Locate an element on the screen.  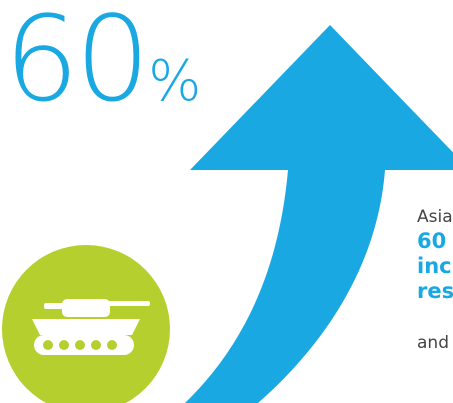
side-text: Asia 60 inc res and is located at coordinates (435, 279).